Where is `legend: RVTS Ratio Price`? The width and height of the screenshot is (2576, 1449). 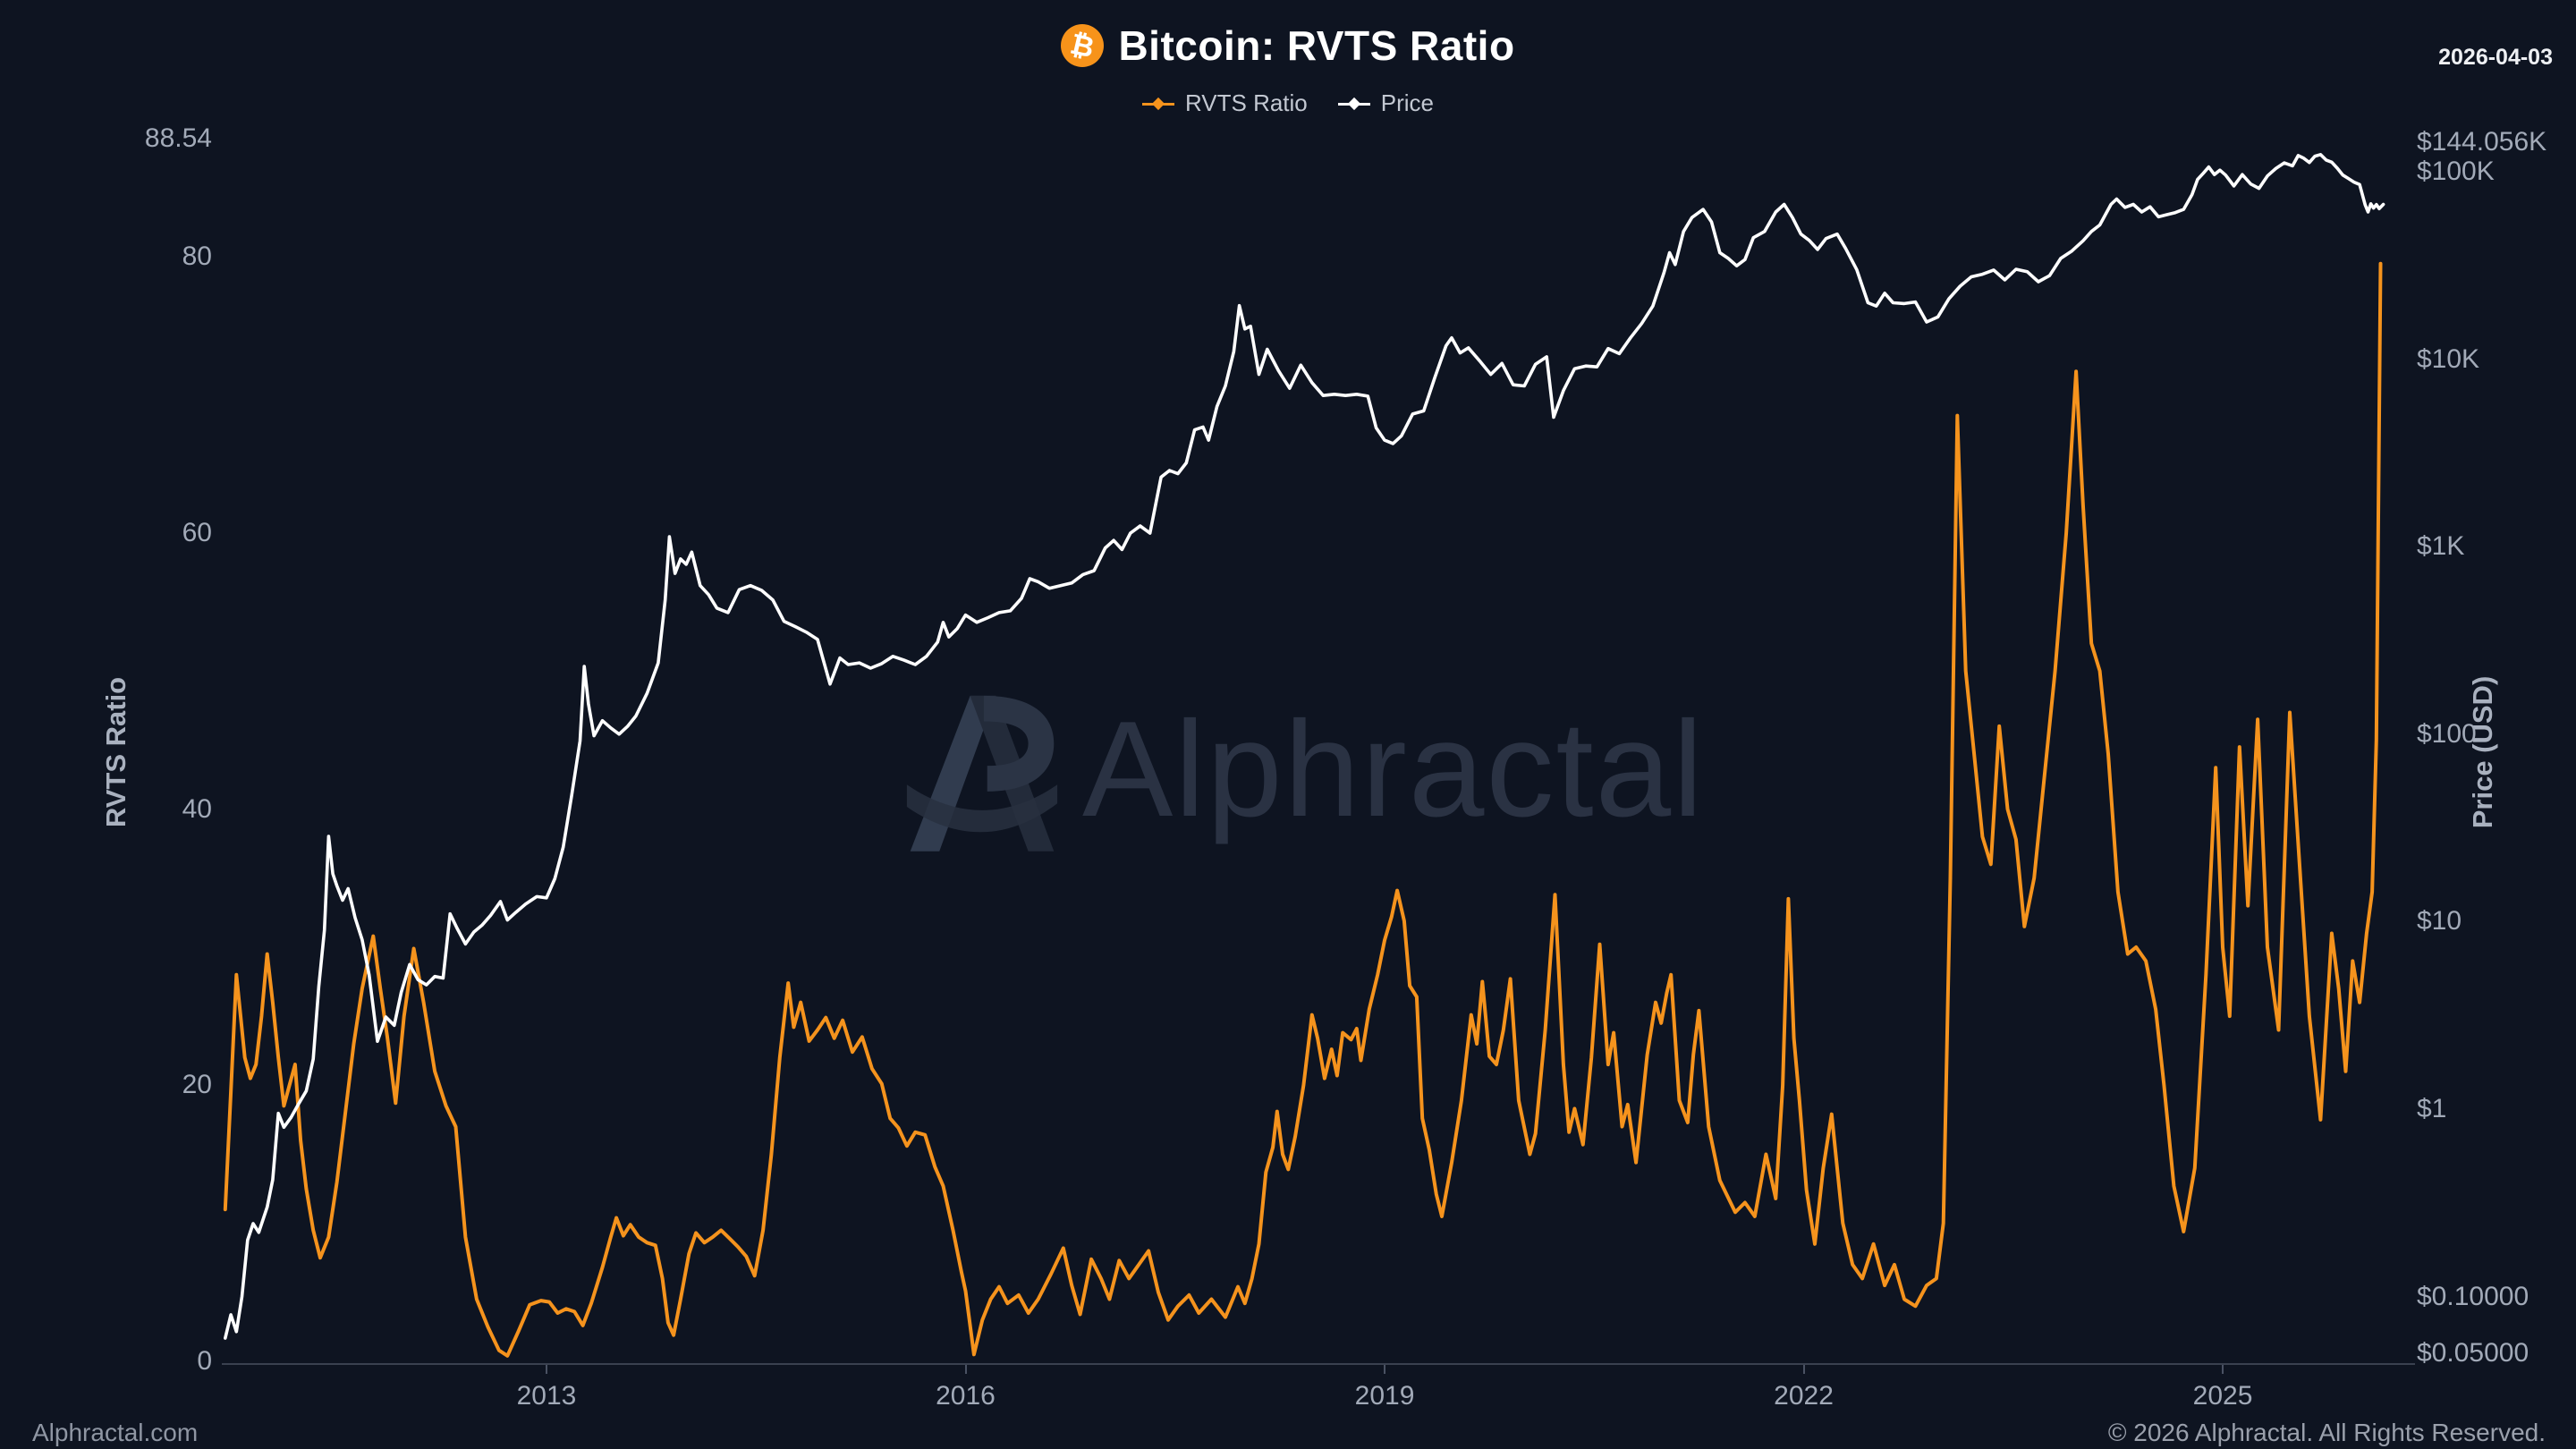 legend: RVTS Ratio Price is located at coordinates (1288, 103).